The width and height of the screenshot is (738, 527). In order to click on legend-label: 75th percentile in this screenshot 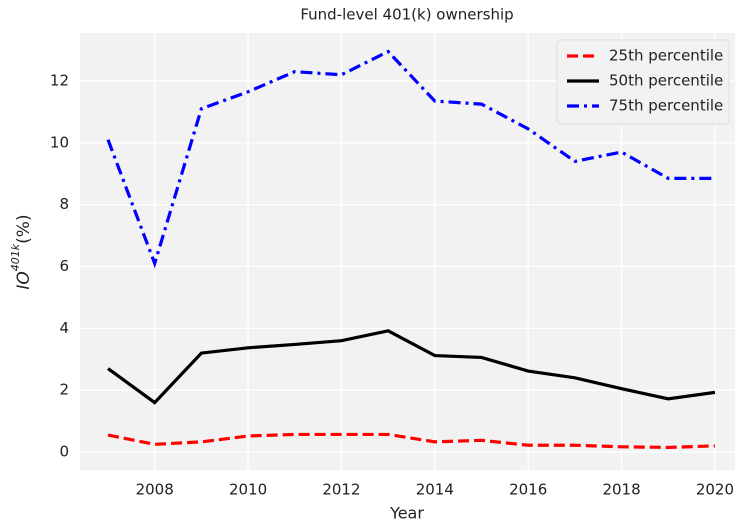, I will do `click(666, 106)`.